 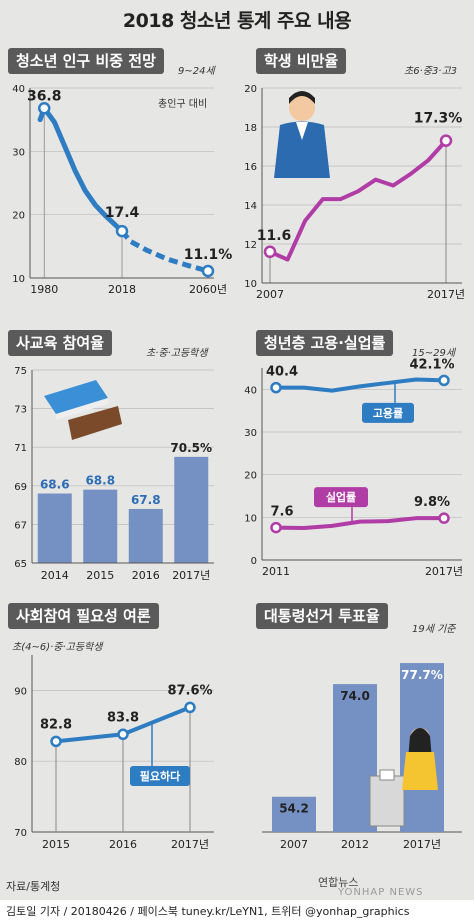 I want to click on chart2-y-tick: 16, so click(x=250, y=167).